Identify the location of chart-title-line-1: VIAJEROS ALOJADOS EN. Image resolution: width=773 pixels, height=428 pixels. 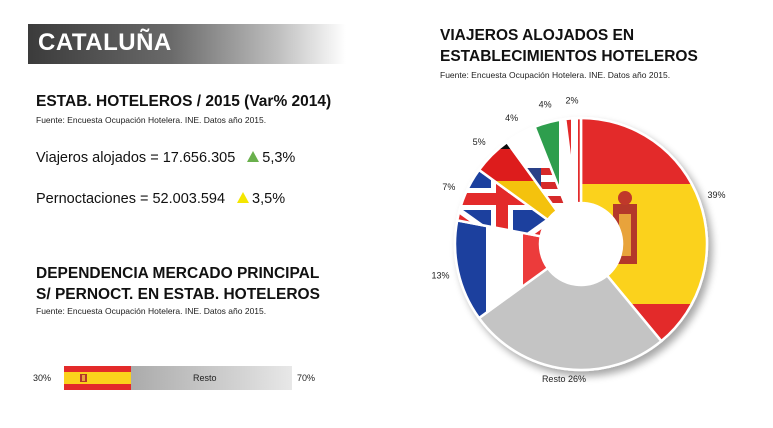
(537, 35).